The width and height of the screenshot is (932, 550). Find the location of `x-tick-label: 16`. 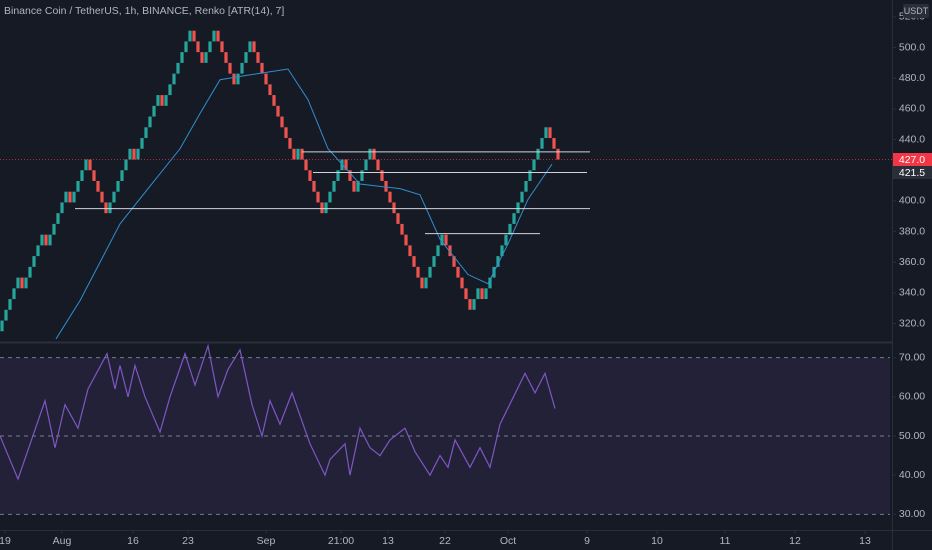

x-tick-label: 16 is located at coordinates (133, 541).